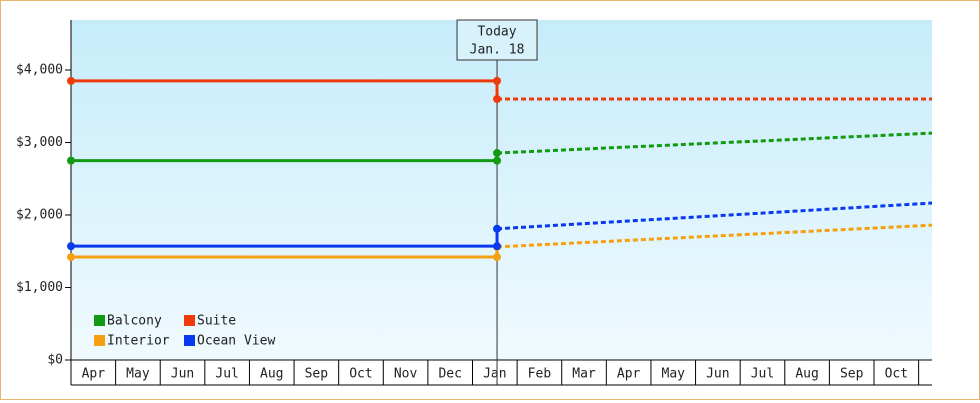  I want to click on x-tick-label: Nov, so click(406, 374).